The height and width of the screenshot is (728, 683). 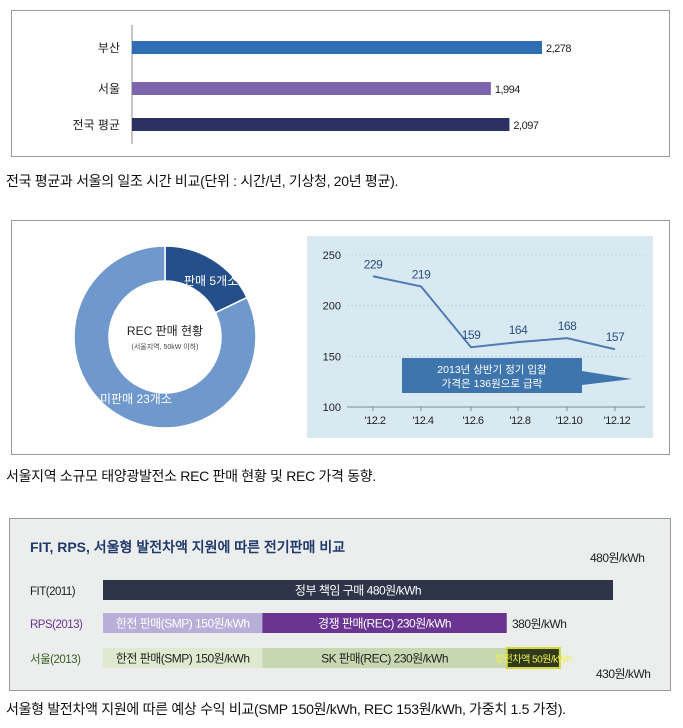 I want to click on donut-center-subtitle: (서울지역, 50kW 이하), so click(x=164, y=346).